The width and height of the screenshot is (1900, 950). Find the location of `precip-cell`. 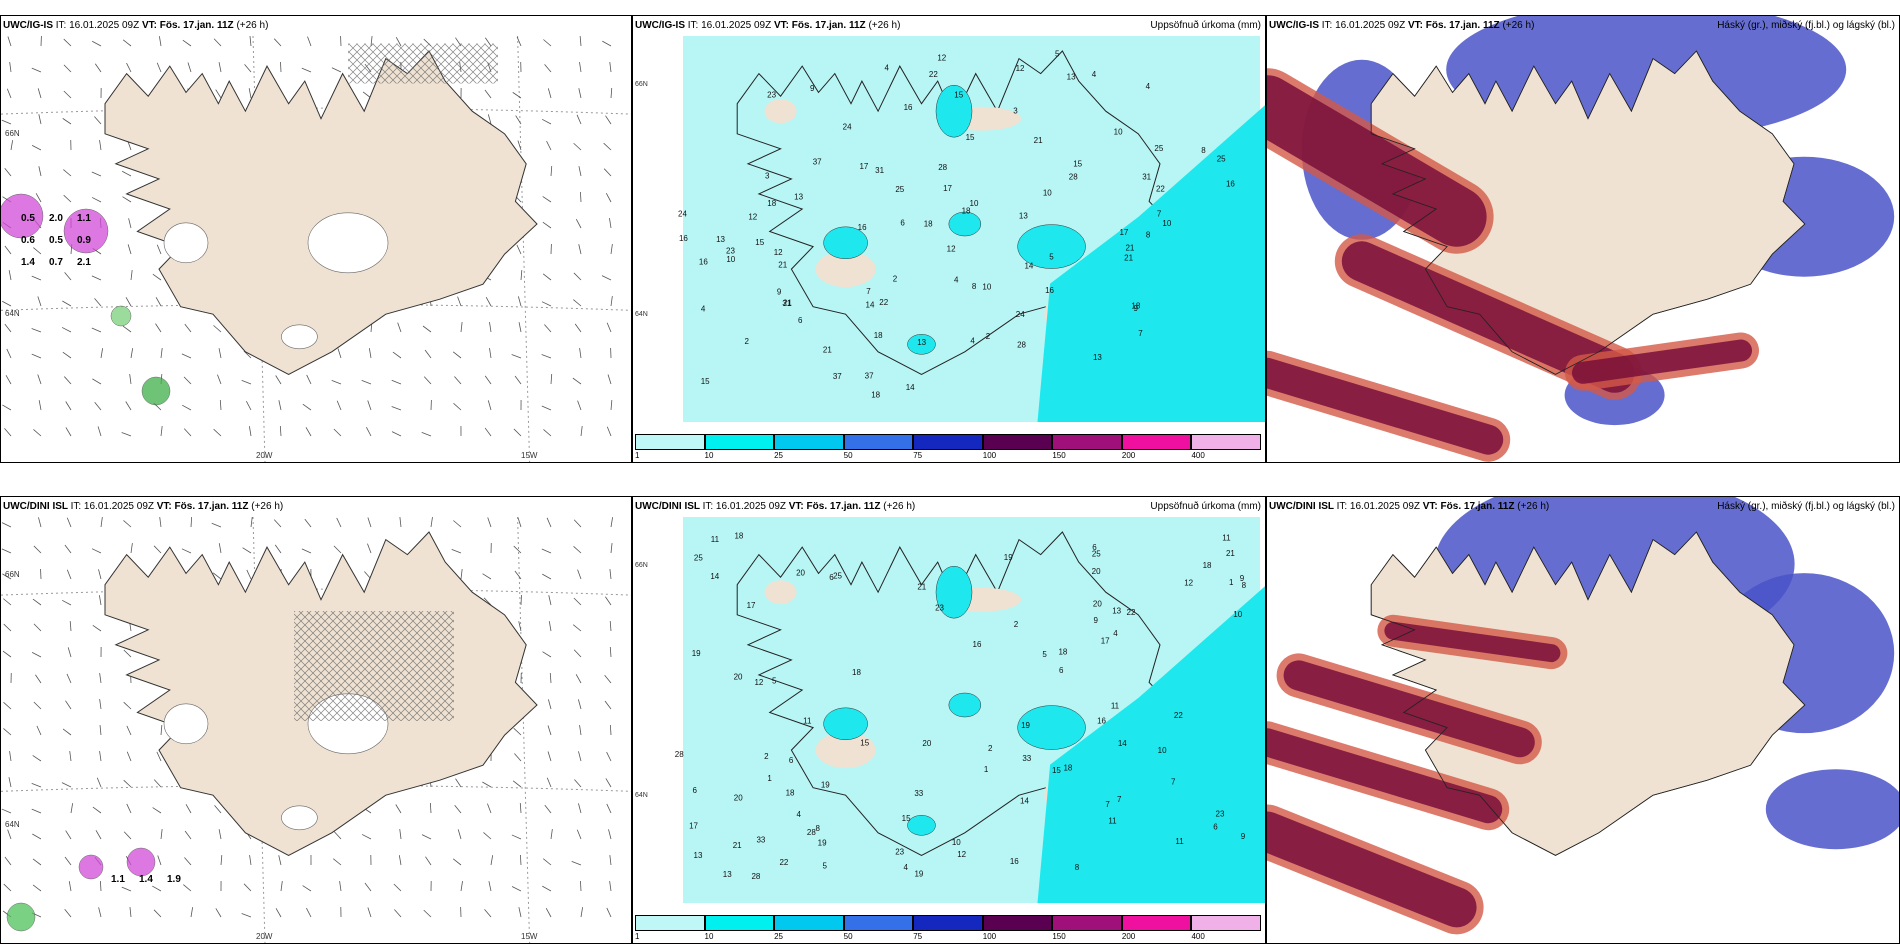

precip-cell is located at coordinates (954, 592).